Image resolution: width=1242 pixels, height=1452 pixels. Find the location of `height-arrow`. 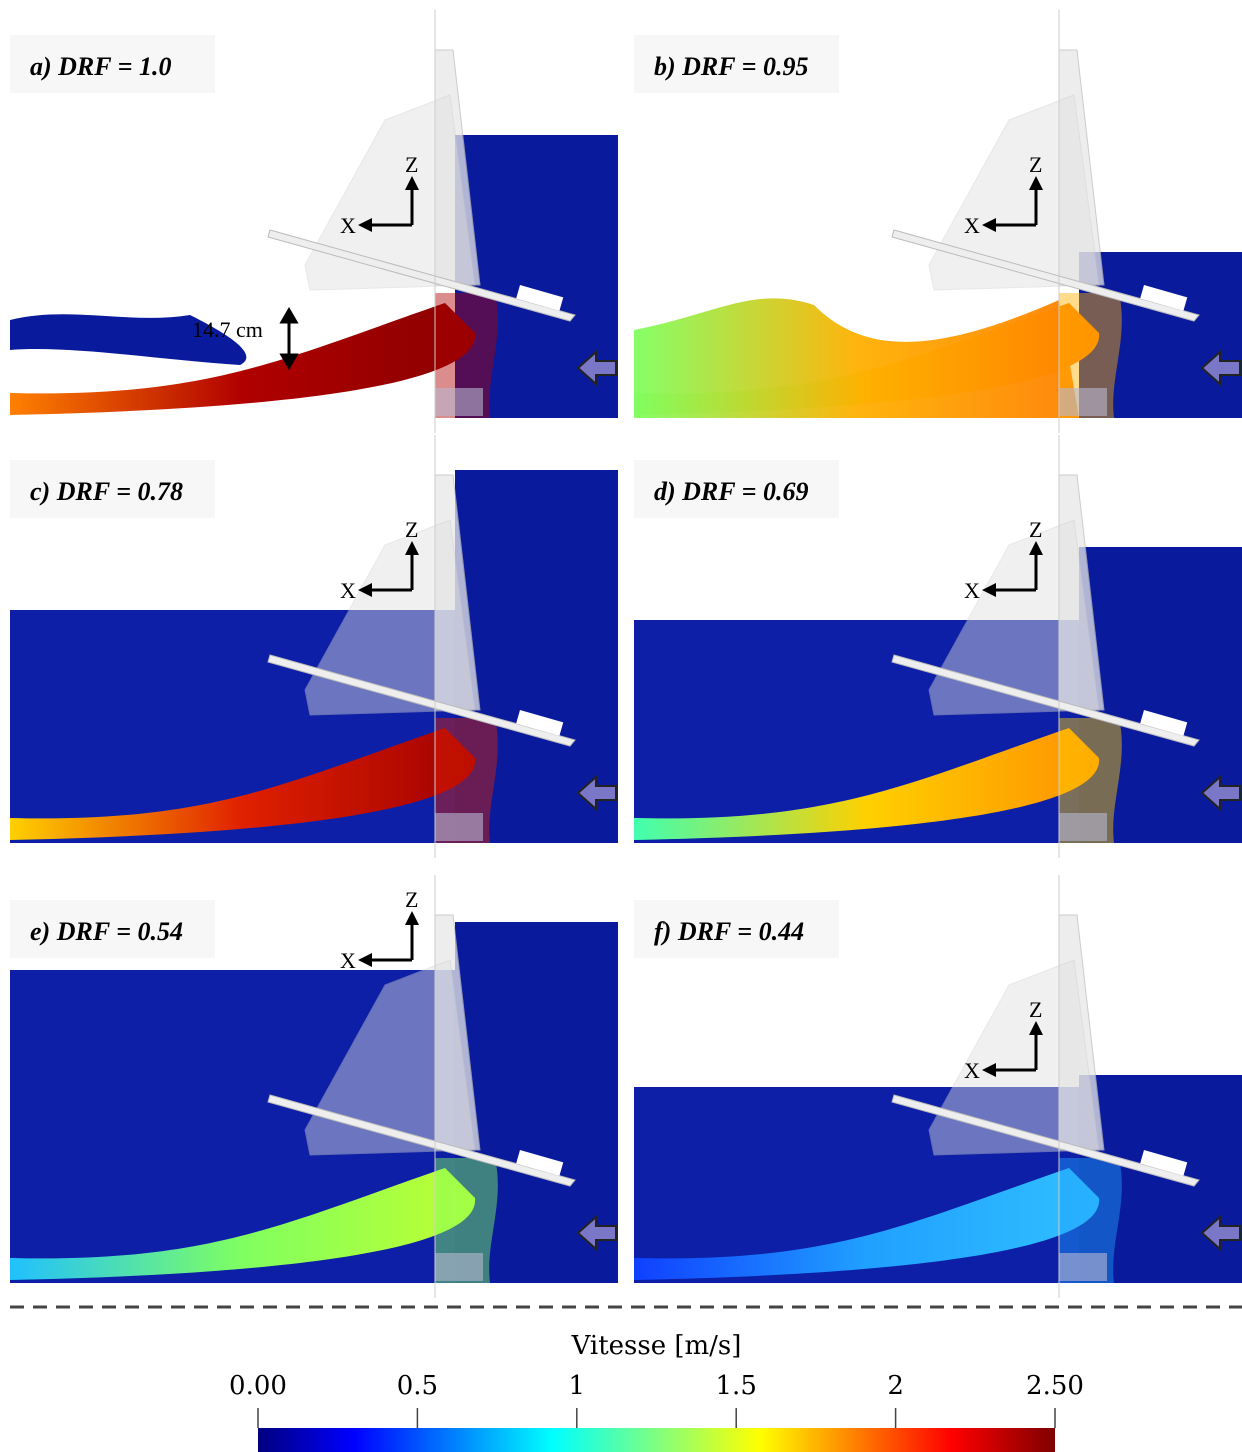

height-arrow is located at coordinates (289, 338).